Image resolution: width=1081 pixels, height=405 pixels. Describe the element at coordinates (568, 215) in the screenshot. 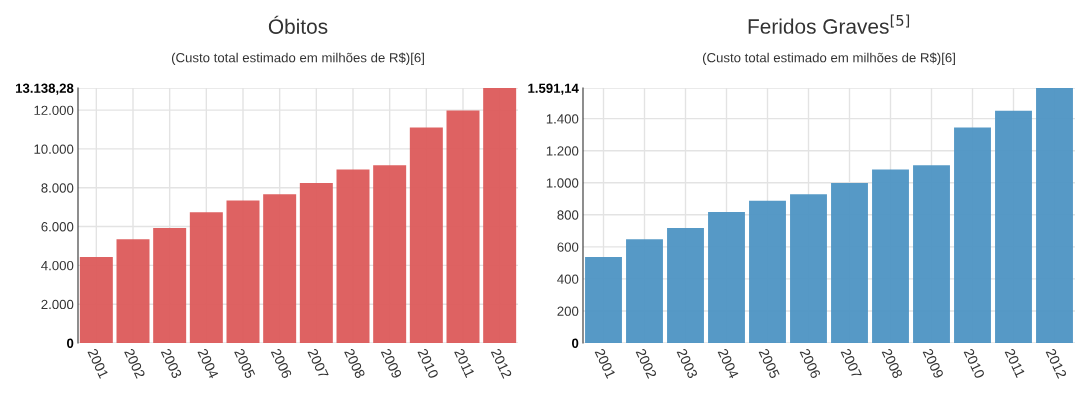

I see `y-tick-label: 800` at that location.